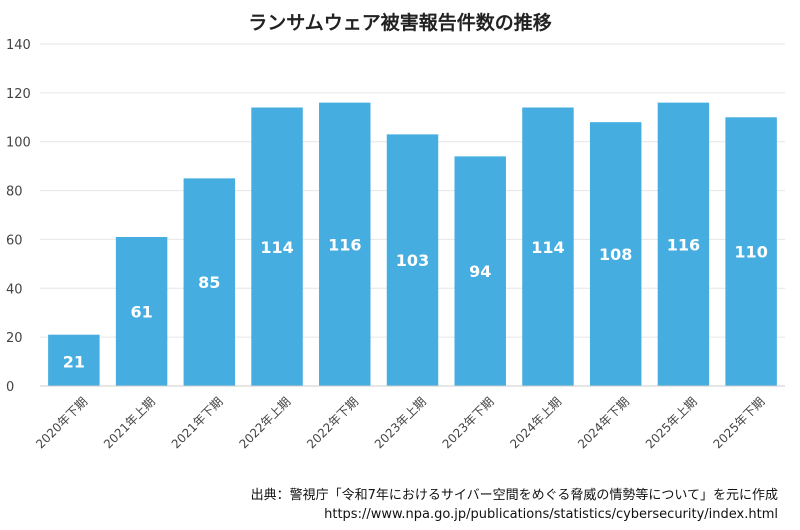 The width and height of the screenshot is (800, 530). Describe the element at coordinates (10, 387) in the screenshot. I see `y-tick-label: 0` at that location.